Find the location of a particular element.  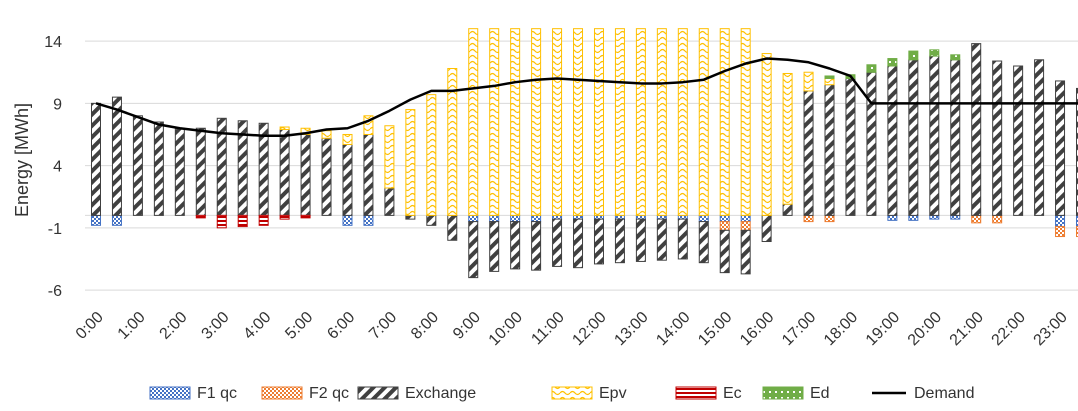

x-tick-label: 7:00 is located at coordinates (383, 326).